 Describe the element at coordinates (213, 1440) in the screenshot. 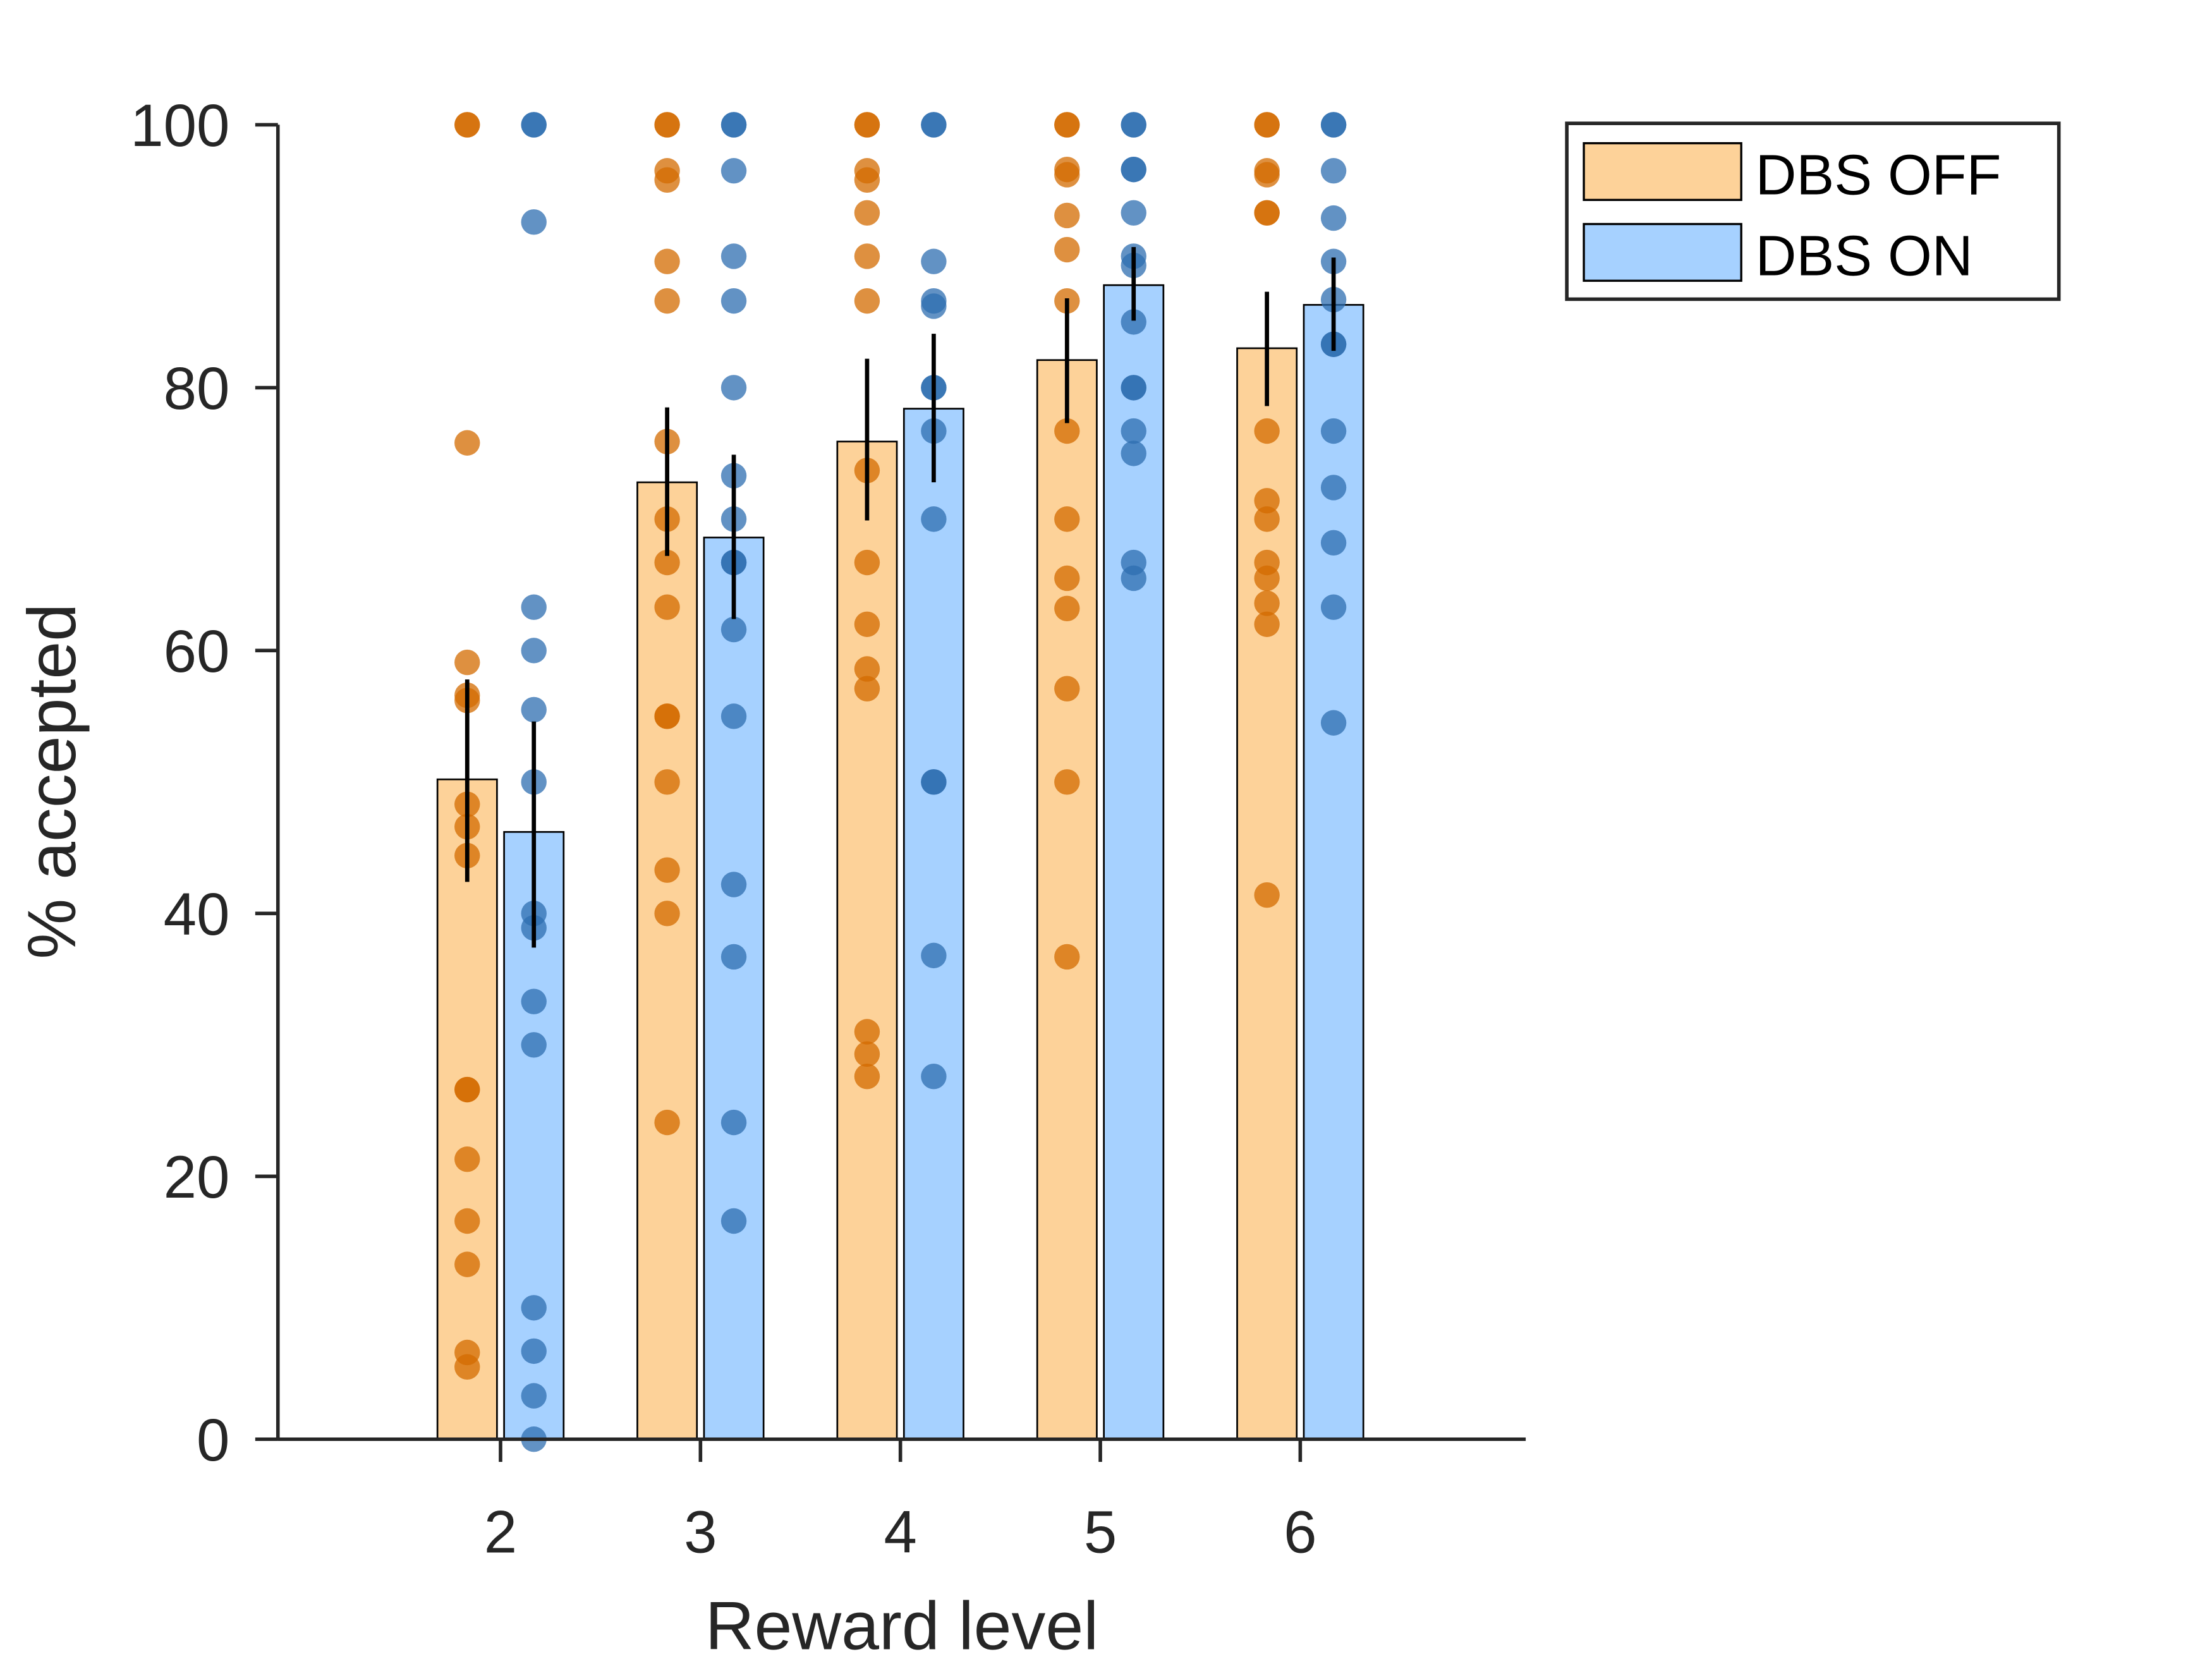

I see `y-tick-label: 0` at that location.